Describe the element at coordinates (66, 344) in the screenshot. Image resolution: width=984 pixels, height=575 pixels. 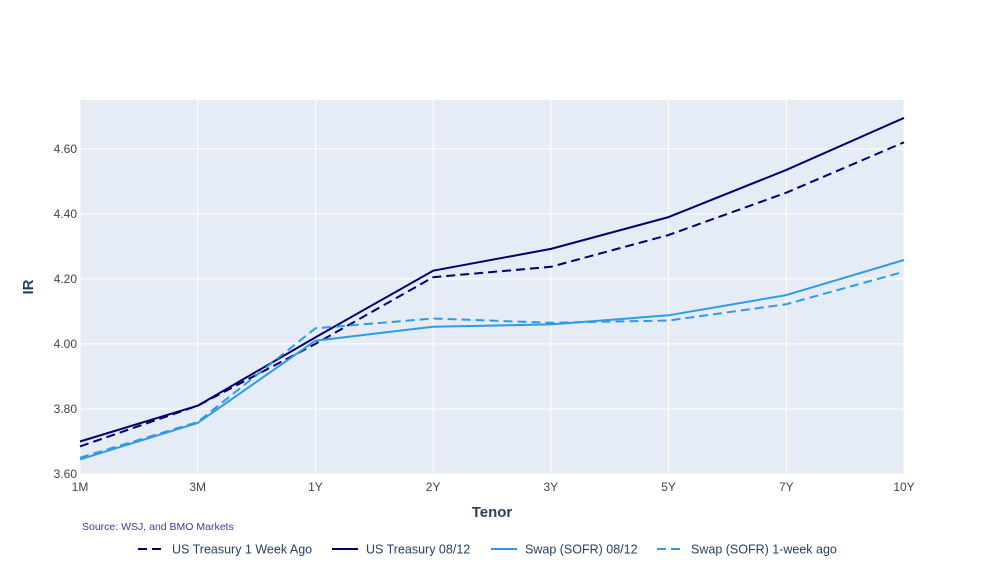
I see `y-tick-label: 4.00` at that location.